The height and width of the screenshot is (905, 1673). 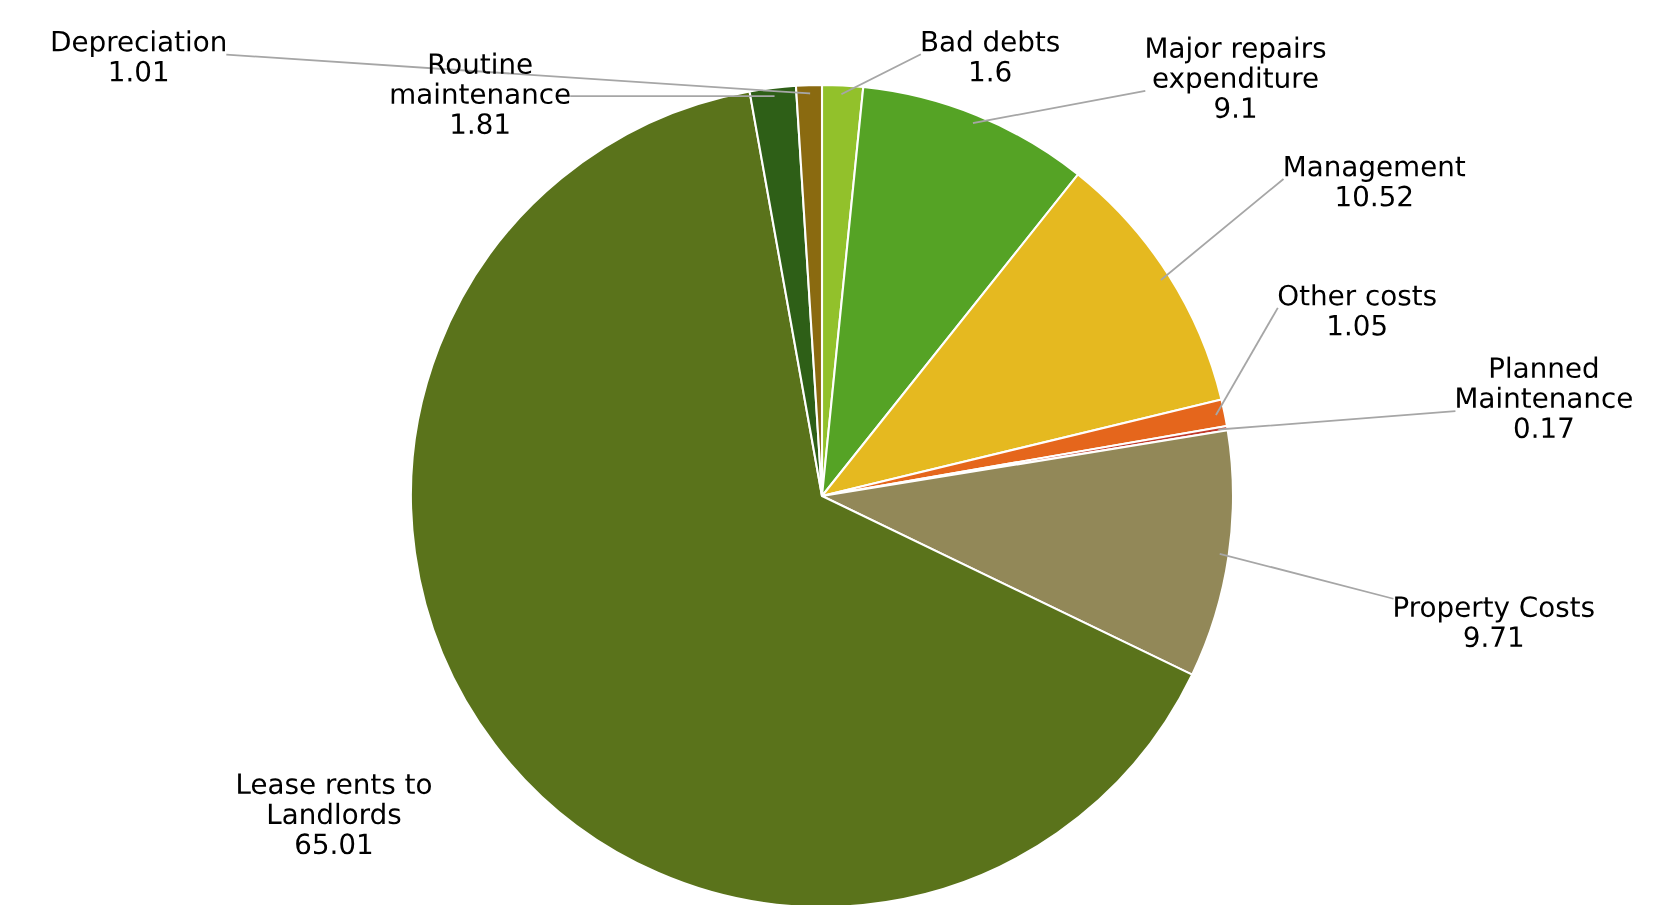 I want to click on data-label: 9.1, so click(x=1235, y=108).